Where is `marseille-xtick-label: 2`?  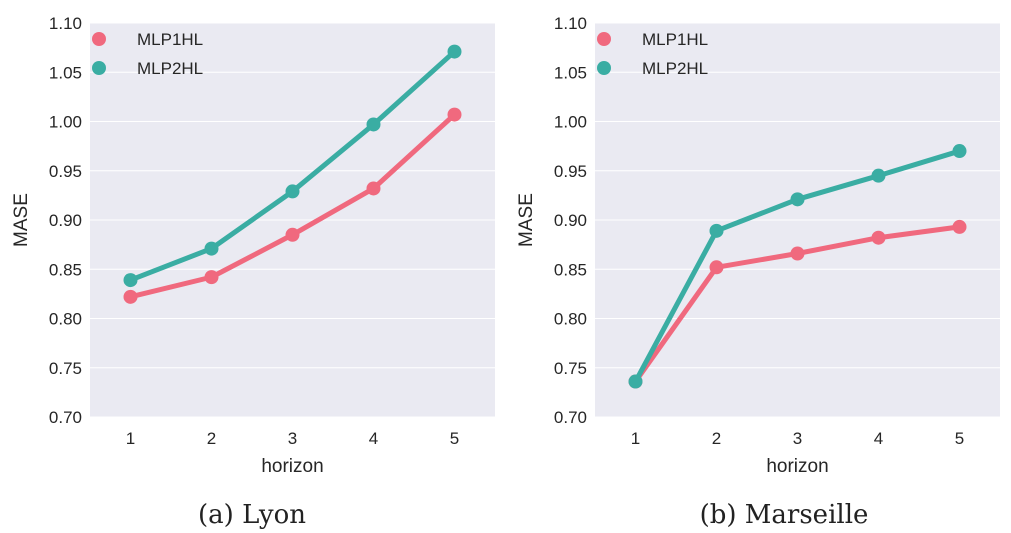
marseille-xtick-label: 2 is located at coordinates (716, 438).